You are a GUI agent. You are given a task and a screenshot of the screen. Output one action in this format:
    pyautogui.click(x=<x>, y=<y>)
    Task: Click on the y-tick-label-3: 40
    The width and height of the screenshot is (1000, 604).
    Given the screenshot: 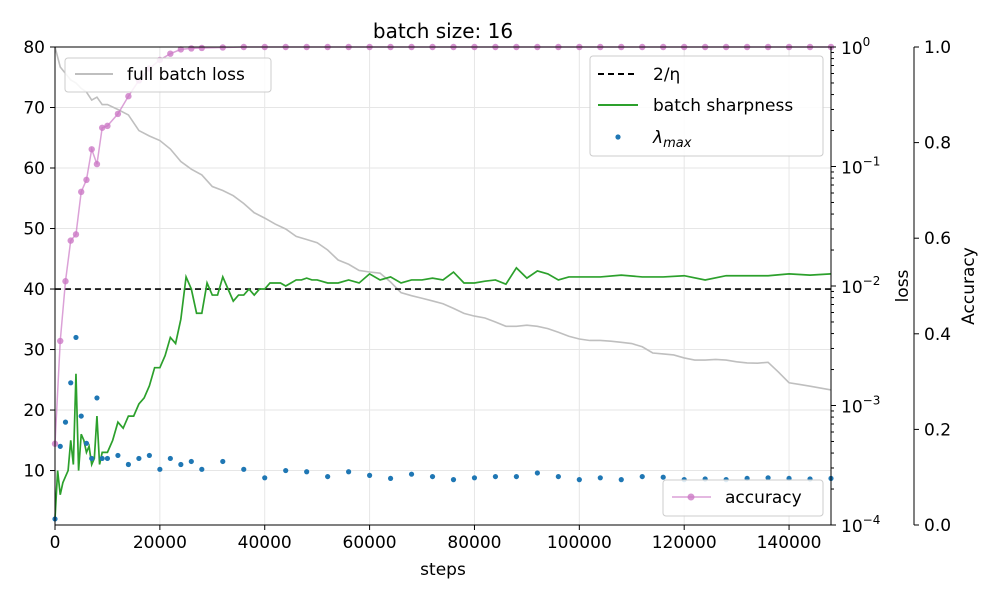 What is the action you would take?
    pyautogui.click(x=34, y=290)
    